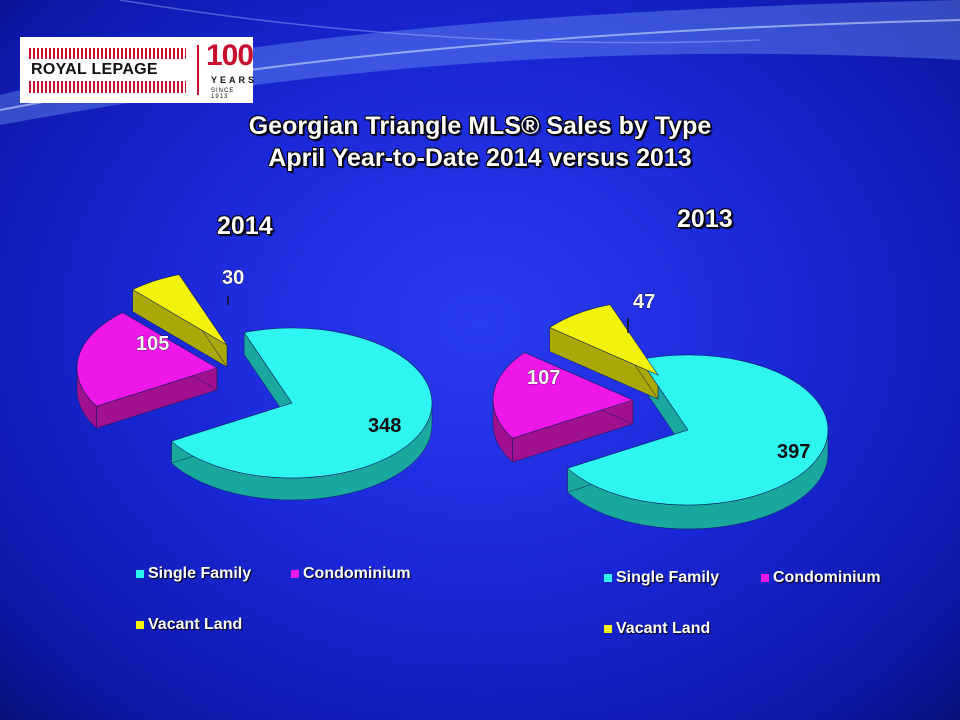 The image size is (960, 720). I want to click on data-label-condominium: 105, so click(152, 344).